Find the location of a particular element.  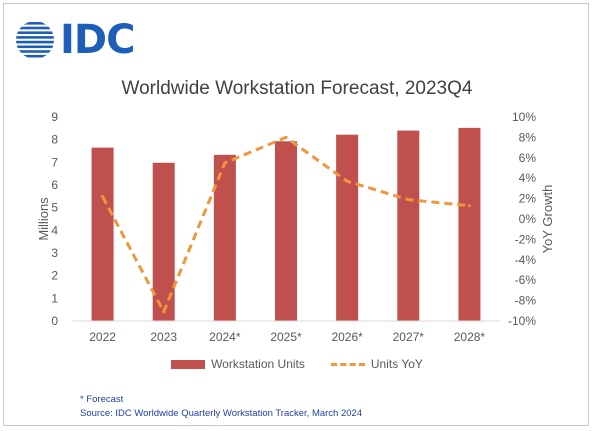

y2-tick-label: -10% is located at coordinates (522, 321).